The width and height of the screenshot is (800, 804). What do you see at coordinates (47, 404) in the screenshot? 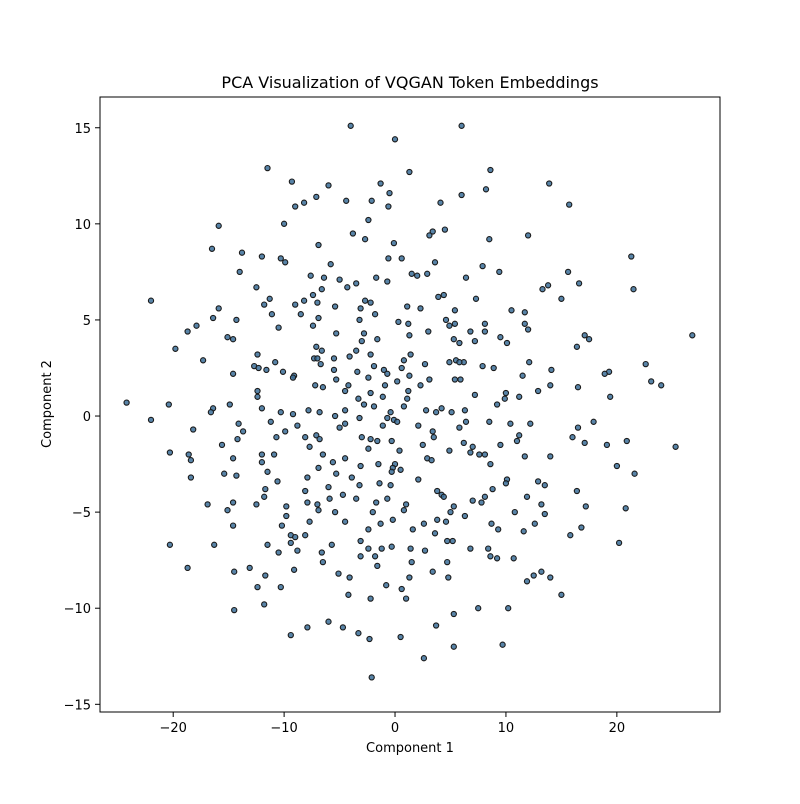
I see `y-axis-label: Component 2` at bounding box center [47, 404].